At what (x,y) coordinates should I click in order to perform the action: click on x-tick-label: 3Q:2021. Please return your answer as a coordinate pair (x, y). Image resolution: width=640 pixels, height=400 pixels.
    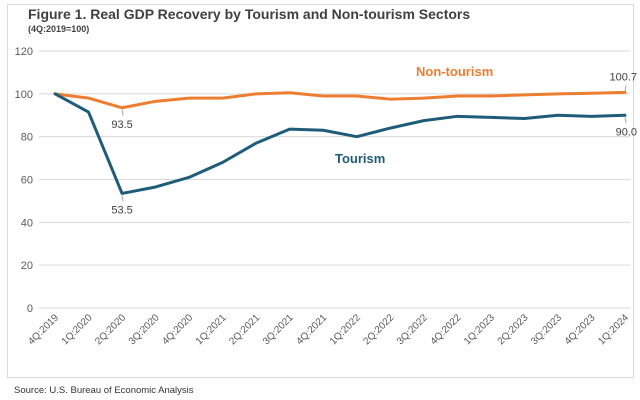
    Looking at the image, I should click on (278, 329).